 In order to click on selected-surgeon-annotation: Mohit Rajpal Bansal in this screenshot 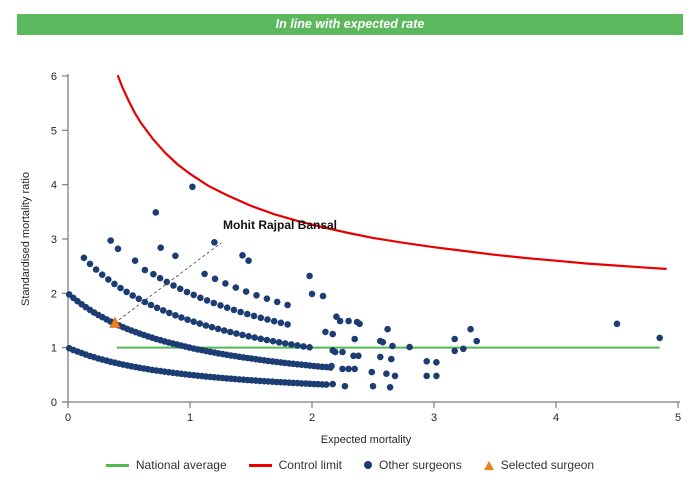, I will do `click(280, 225)`.